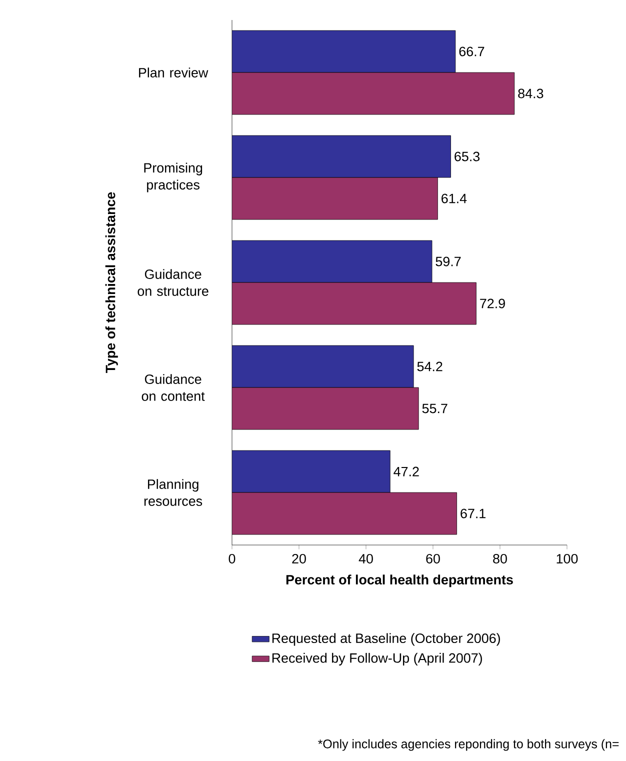 The image size is (626, 761). What do you see at coordinates (173, 73) in the screenshot?
I see `y-tick-label: Plan review` at bounding box center [173, 73].